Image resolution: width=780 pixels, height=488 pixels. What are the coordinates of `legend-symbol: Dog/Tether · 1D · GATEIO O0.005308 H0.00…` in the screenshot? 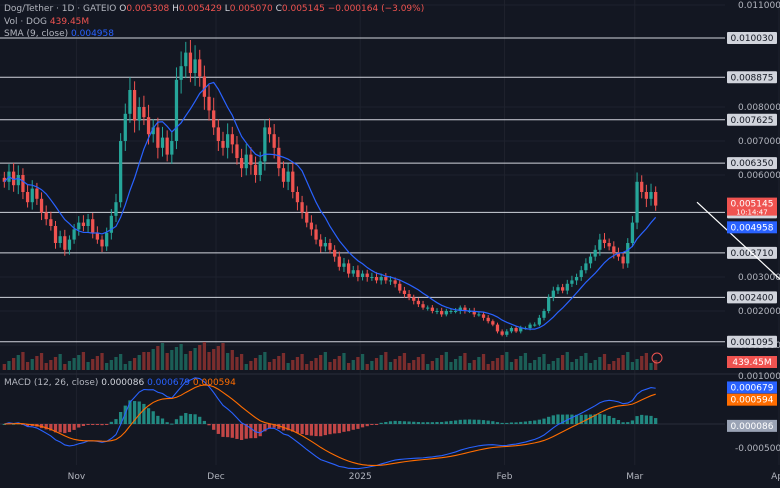 It's located at (214, 9).